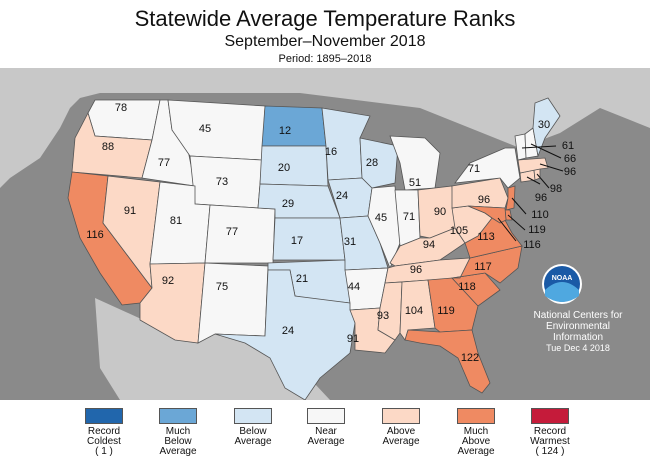 Image resolution: width=650 pixels, height=475 pixels. What do you see at coordinates (325, 59) in the screenshot?
I see `period-label: Period: 1895–2018` at bounding box center [325, 59].